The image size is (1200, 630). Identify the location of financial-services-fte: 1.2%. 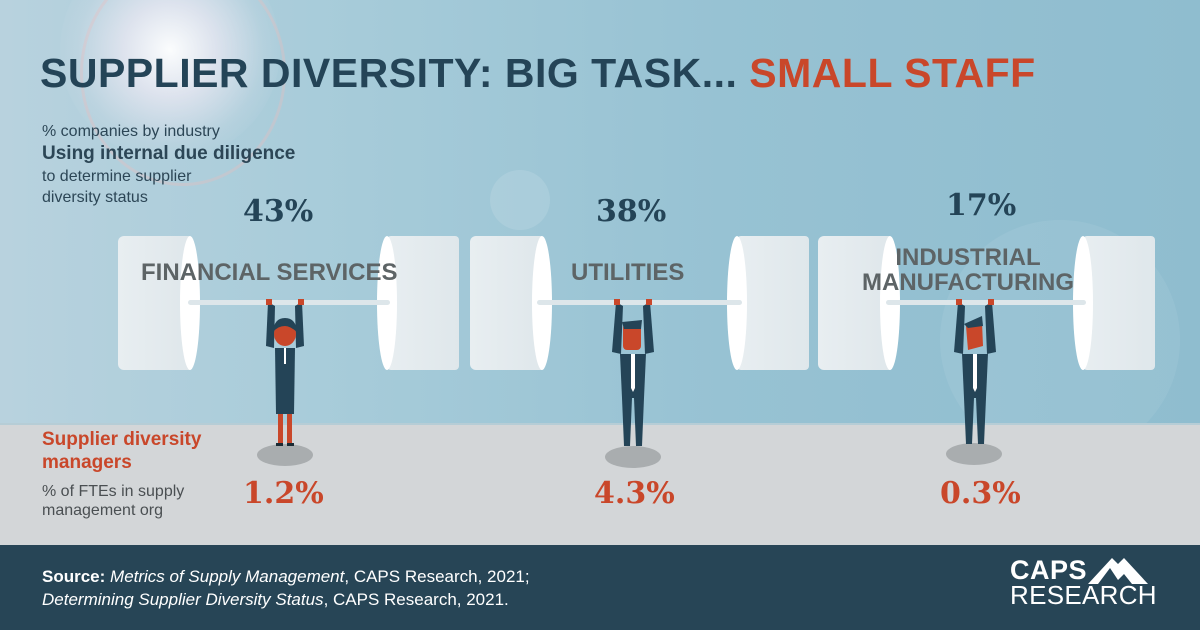
(283, 493).